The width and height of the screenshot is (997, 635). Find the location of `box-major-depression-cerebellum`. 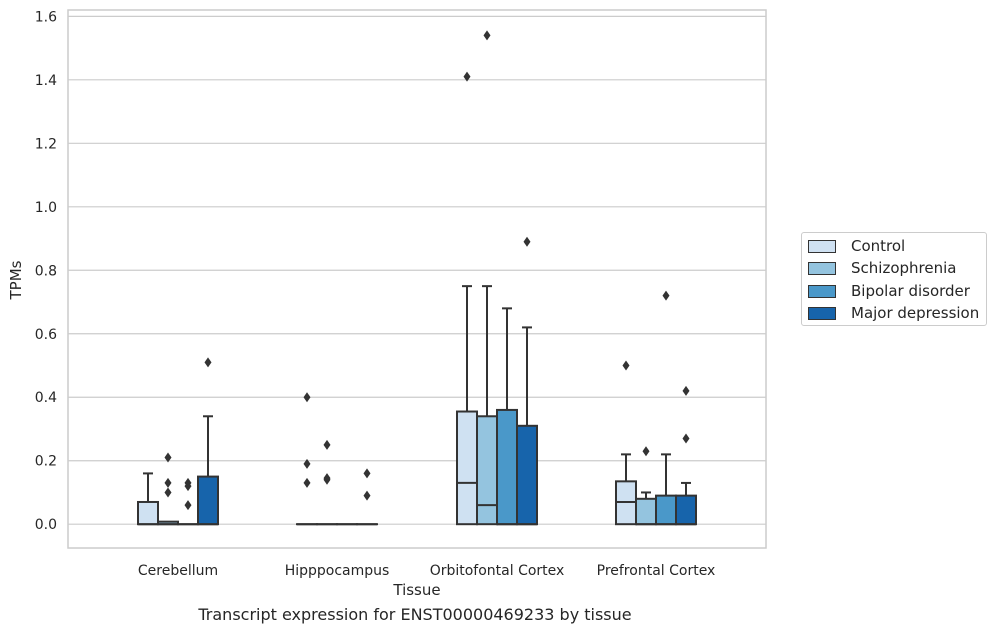

box-major-depression-cerebellum is located at coordinates (208, 441).